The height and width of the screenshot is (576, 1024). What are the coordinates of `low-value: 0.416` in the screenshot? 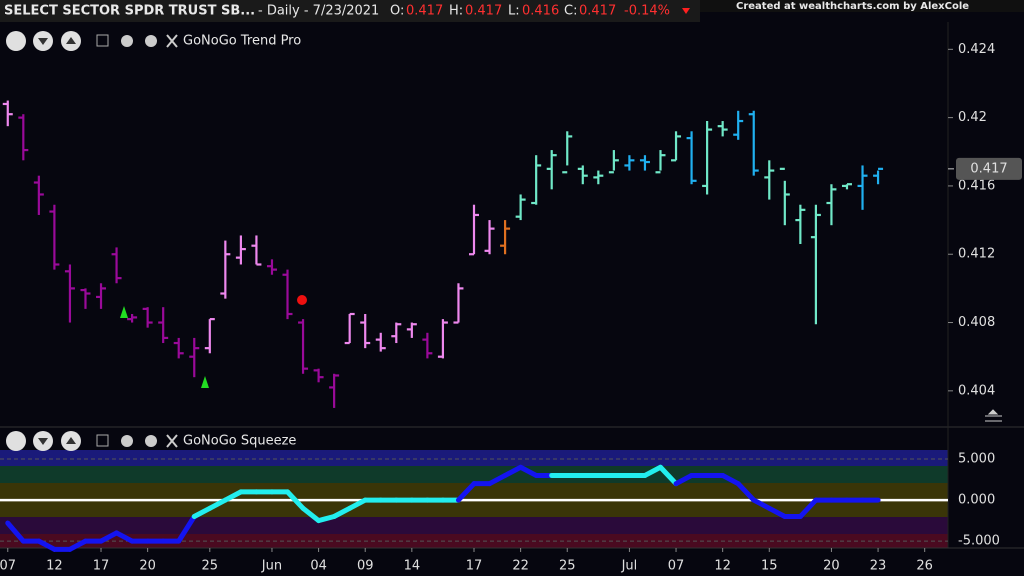 It's located at (540, 11).